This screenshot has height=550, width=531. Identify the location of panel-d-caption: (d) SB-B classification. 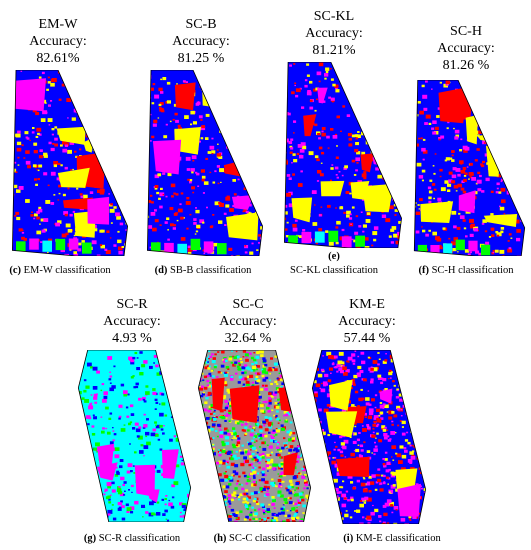
(203, 270).